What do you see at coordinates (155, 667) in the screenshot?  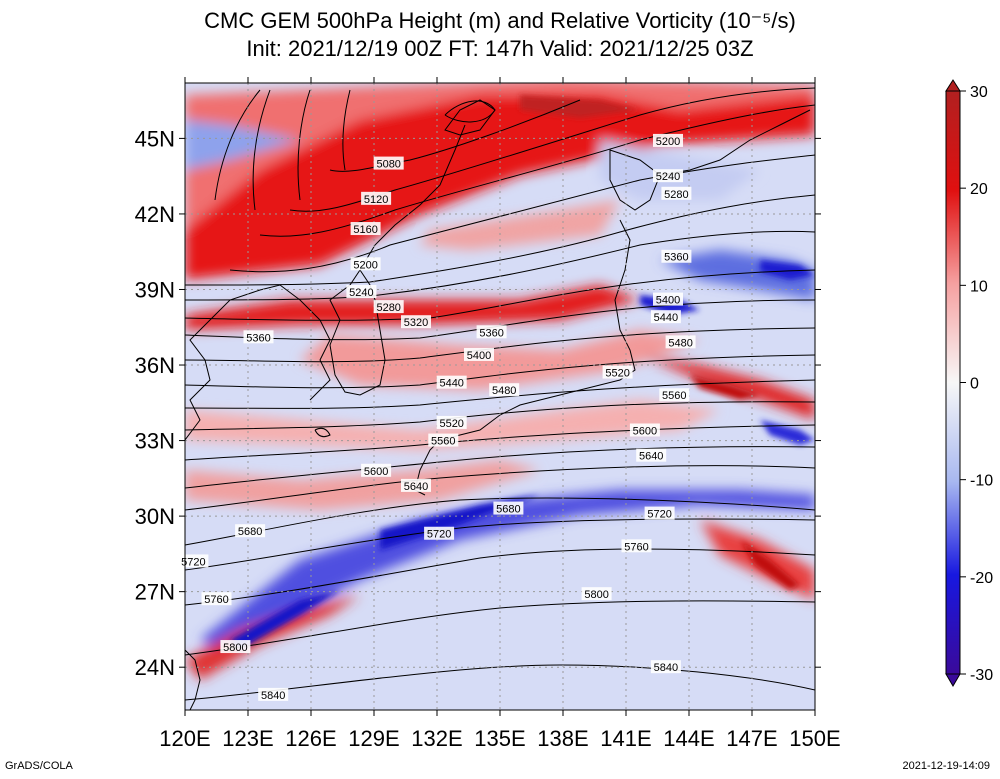 I see `lat-label: 24N` at bounding box center [155, 667].